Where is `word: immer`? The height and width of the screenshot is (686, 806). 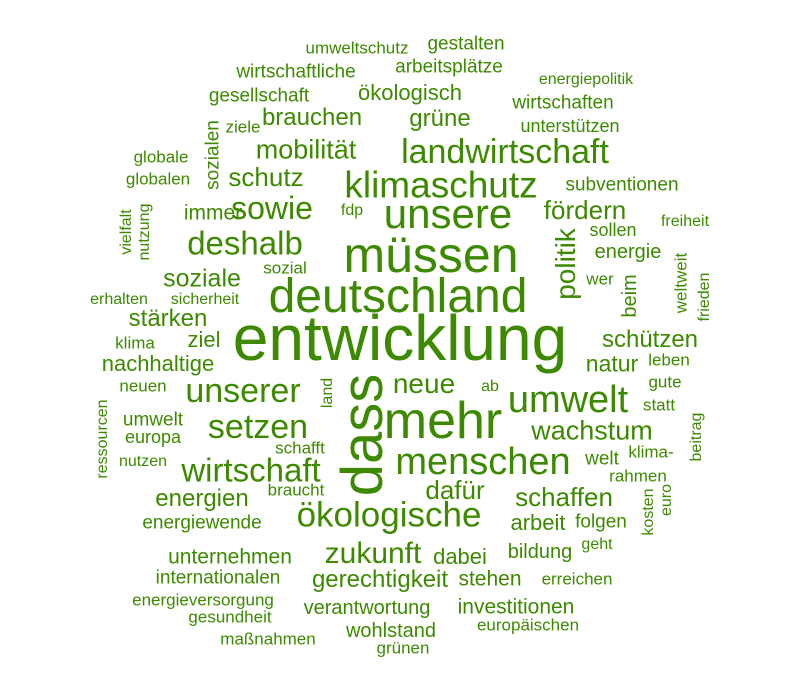
word: immer is located at coordinates (213, 213).